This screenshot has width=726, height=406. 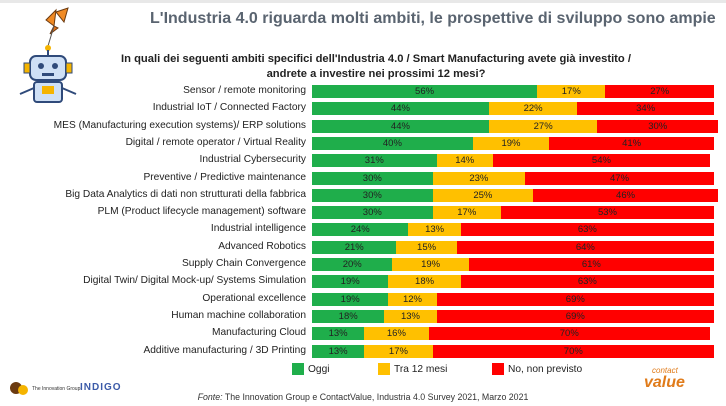 I want to click on legend-swatch-tra12, so click(x=384, y=369).